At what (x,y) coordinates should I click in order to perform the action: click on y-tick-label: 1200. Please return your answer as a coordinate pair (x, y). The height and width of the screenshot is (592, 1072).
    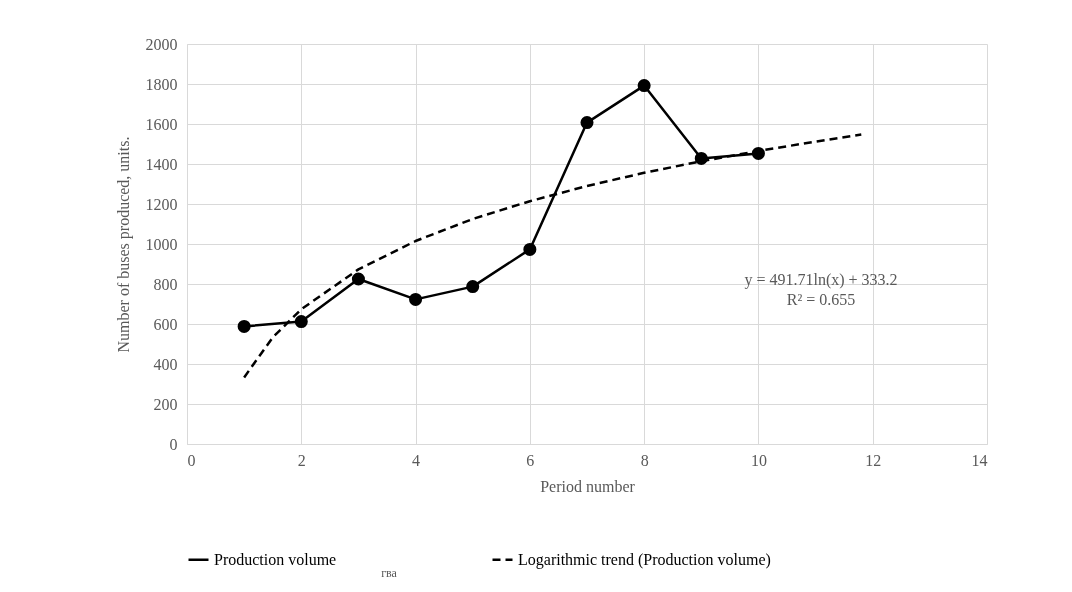
    Looking at the image, I should click on (161, 204).